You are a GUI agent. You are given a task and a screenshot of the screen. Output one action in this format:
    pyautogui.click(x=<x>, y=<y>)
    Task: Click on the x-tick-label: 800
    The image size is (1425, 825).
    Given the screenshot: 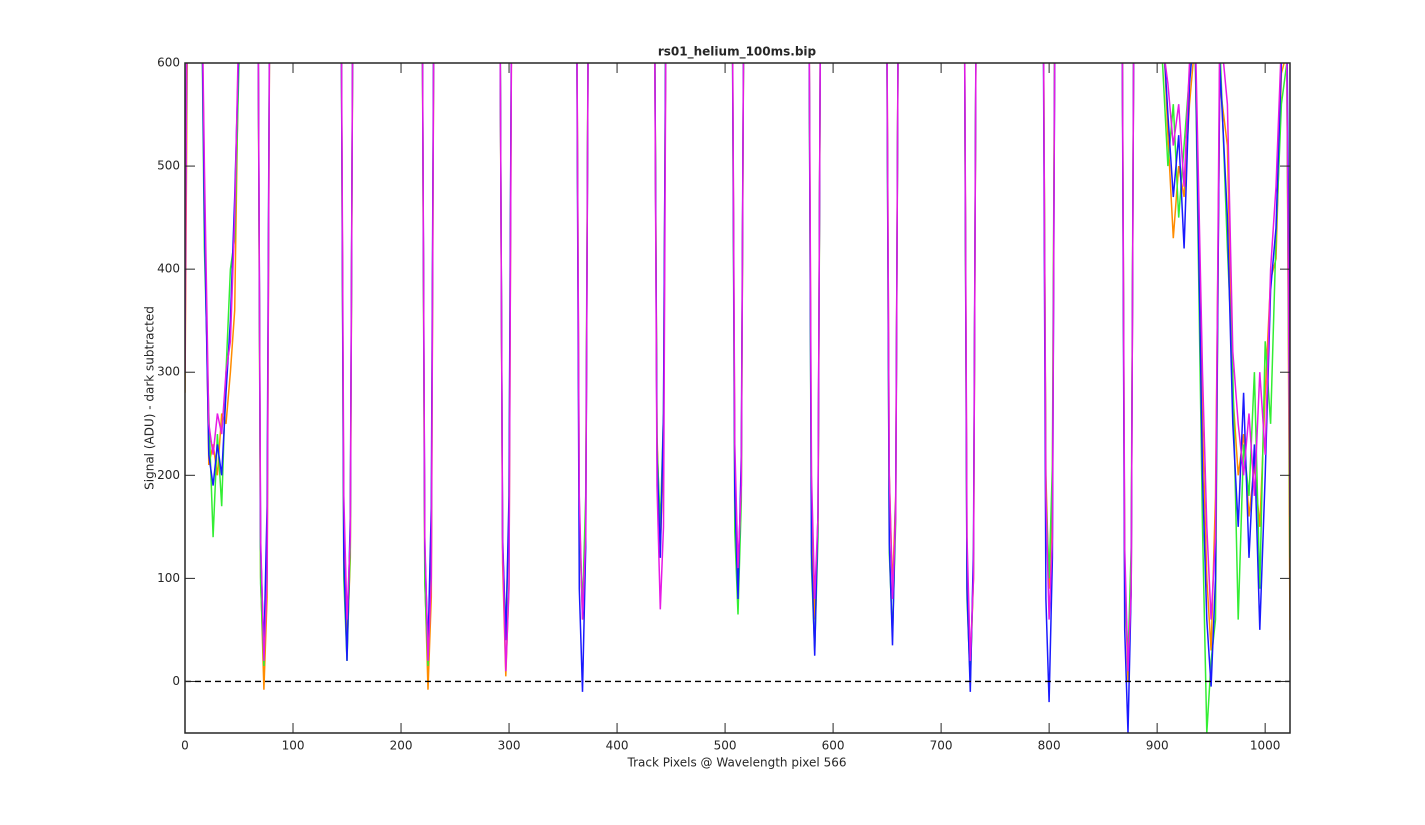 What is the action you would take?
    pyautogui.click(x=1049, y=746)
    